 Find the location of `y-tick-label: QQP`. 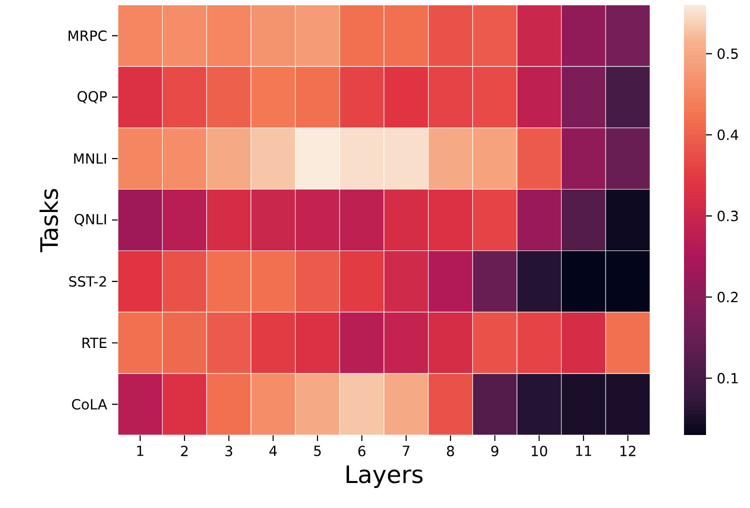

y-tick-label: QQP is located at coordinates (92, 97).